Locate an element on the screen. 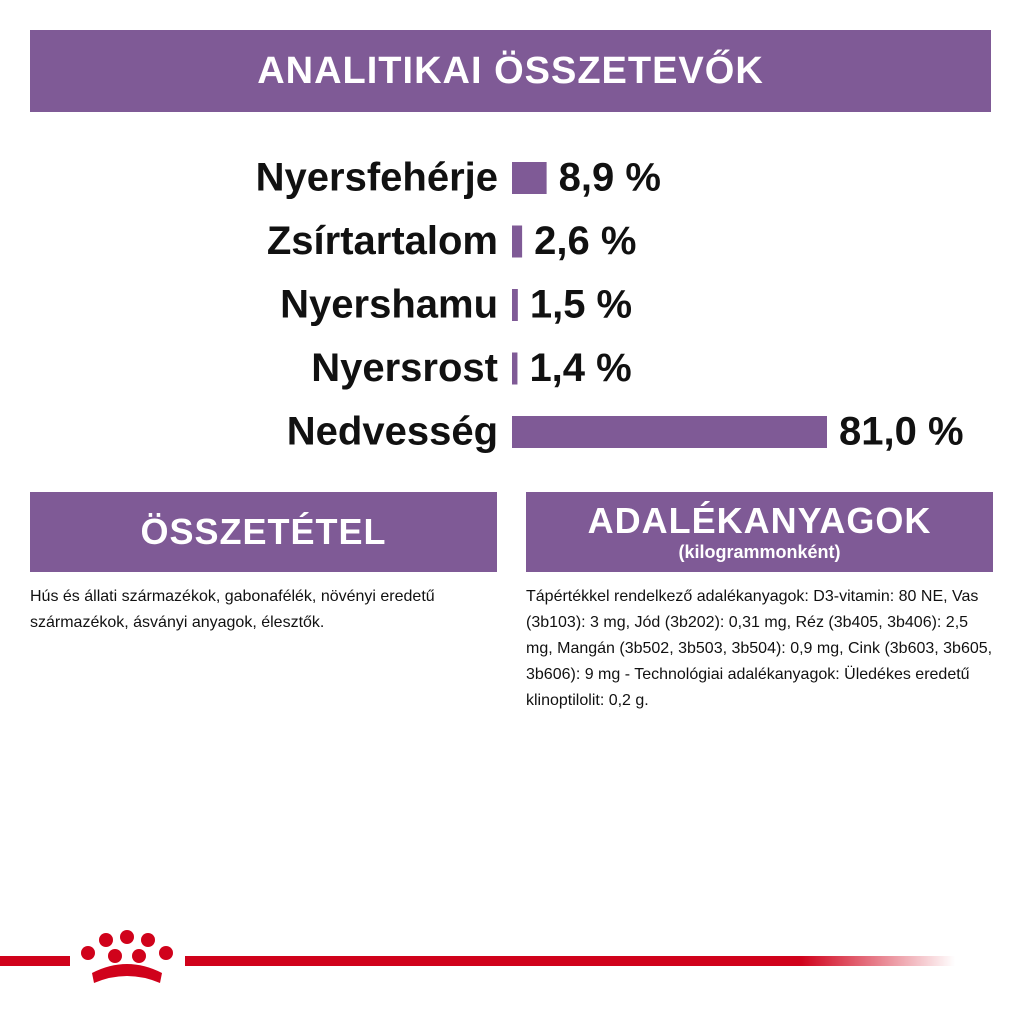 The image size is (1024, 1024). value-label: 81,0 % is located at coordinates (901, 432).